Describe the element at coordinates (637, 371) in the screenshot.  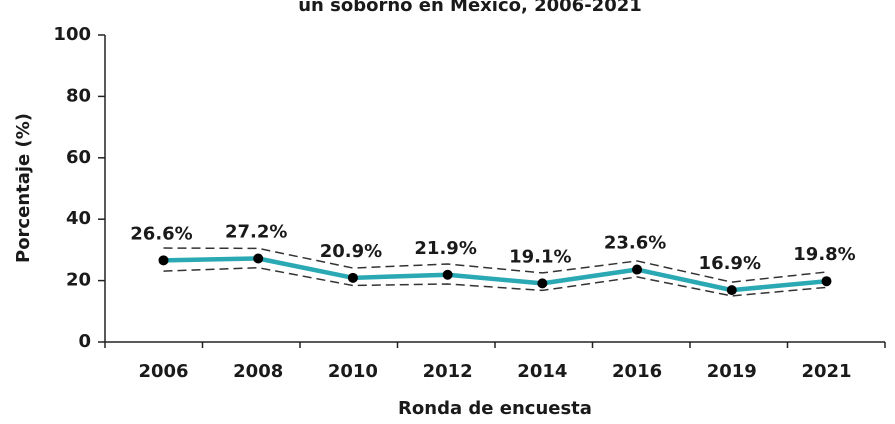
I see `x-tick-label: 2016` at that location.